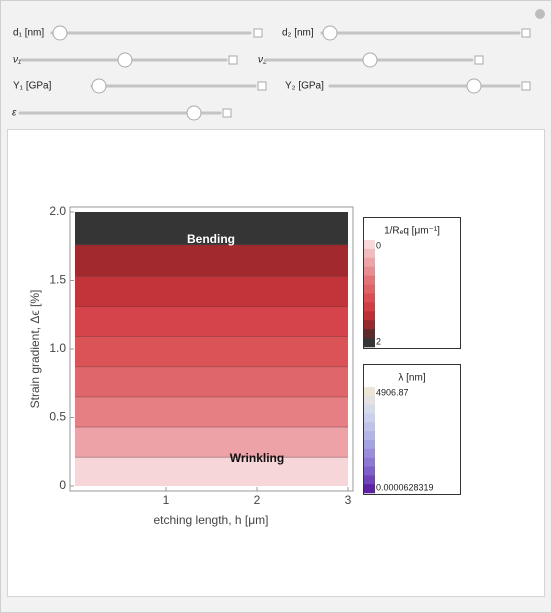 The image size is (552, 613). What do you see at coordinates (348, 500) in the screenshot?
I see `x-tick-label: 3` at bounding box center [348, 500].